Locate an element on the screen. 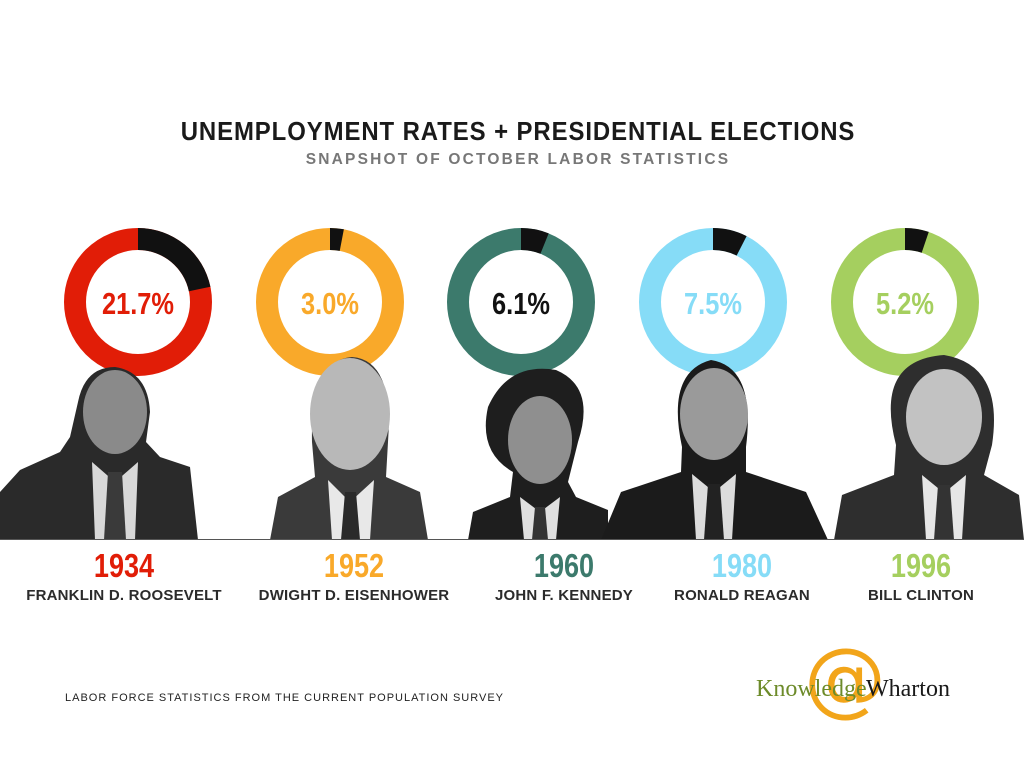 This screenshot has width=1024, height=768. donut-1952: 3.0% is located at coordinates (330, 302).